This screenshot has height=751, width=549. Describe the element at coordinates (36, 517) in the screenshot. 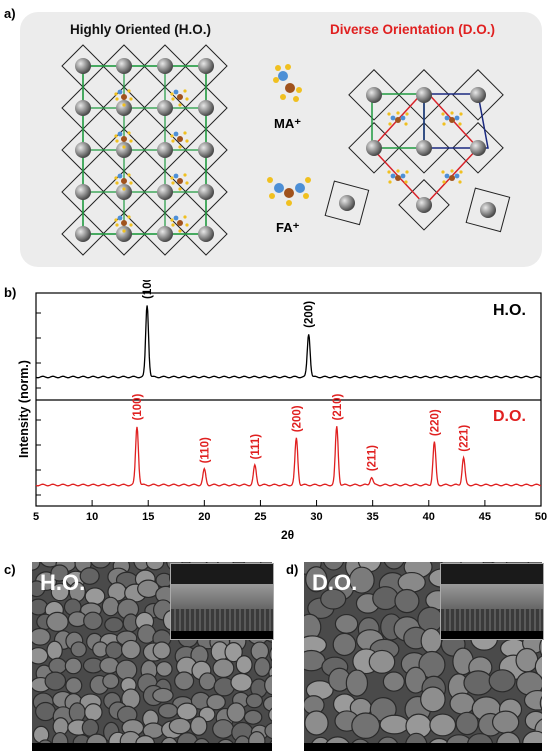

I see `x-tick-label: 5` at that location.